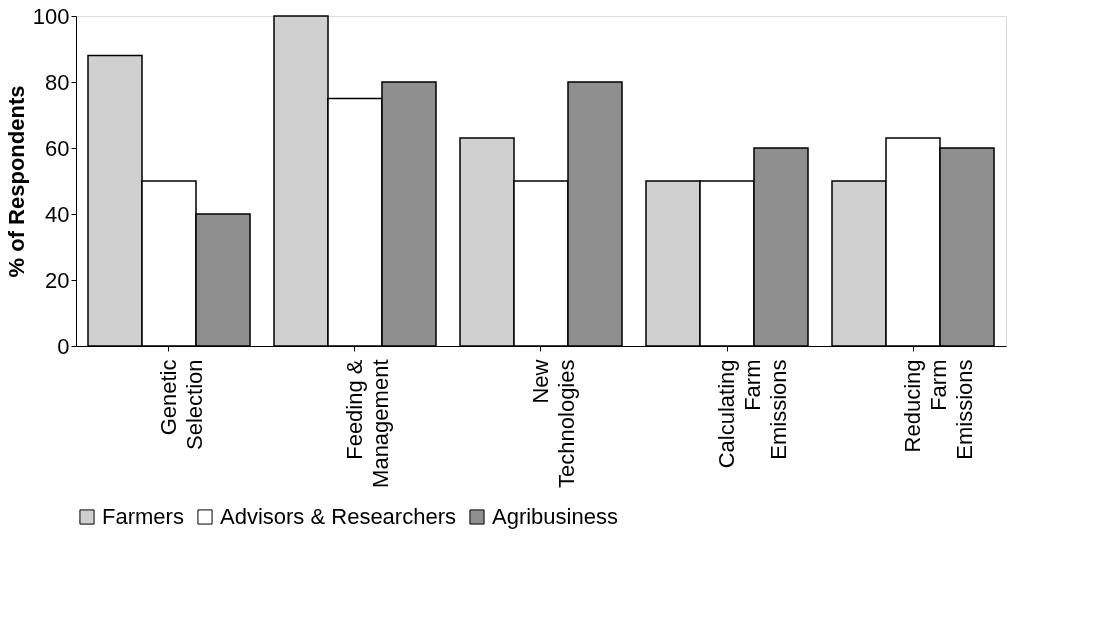 The width and height of the screenshot is (1107, 637). What do you see at coordinates (181, 405) in the screenshot?
I see `x-tick-label: Genetic Selection` at bounding box center [181, 405].